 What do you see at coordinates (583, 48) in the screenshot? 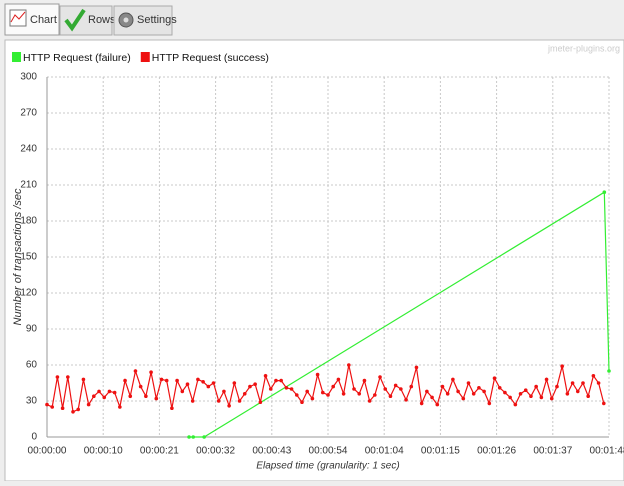
I see `watermark: jmeter-plugins.org` at bounding box center [583, 48].